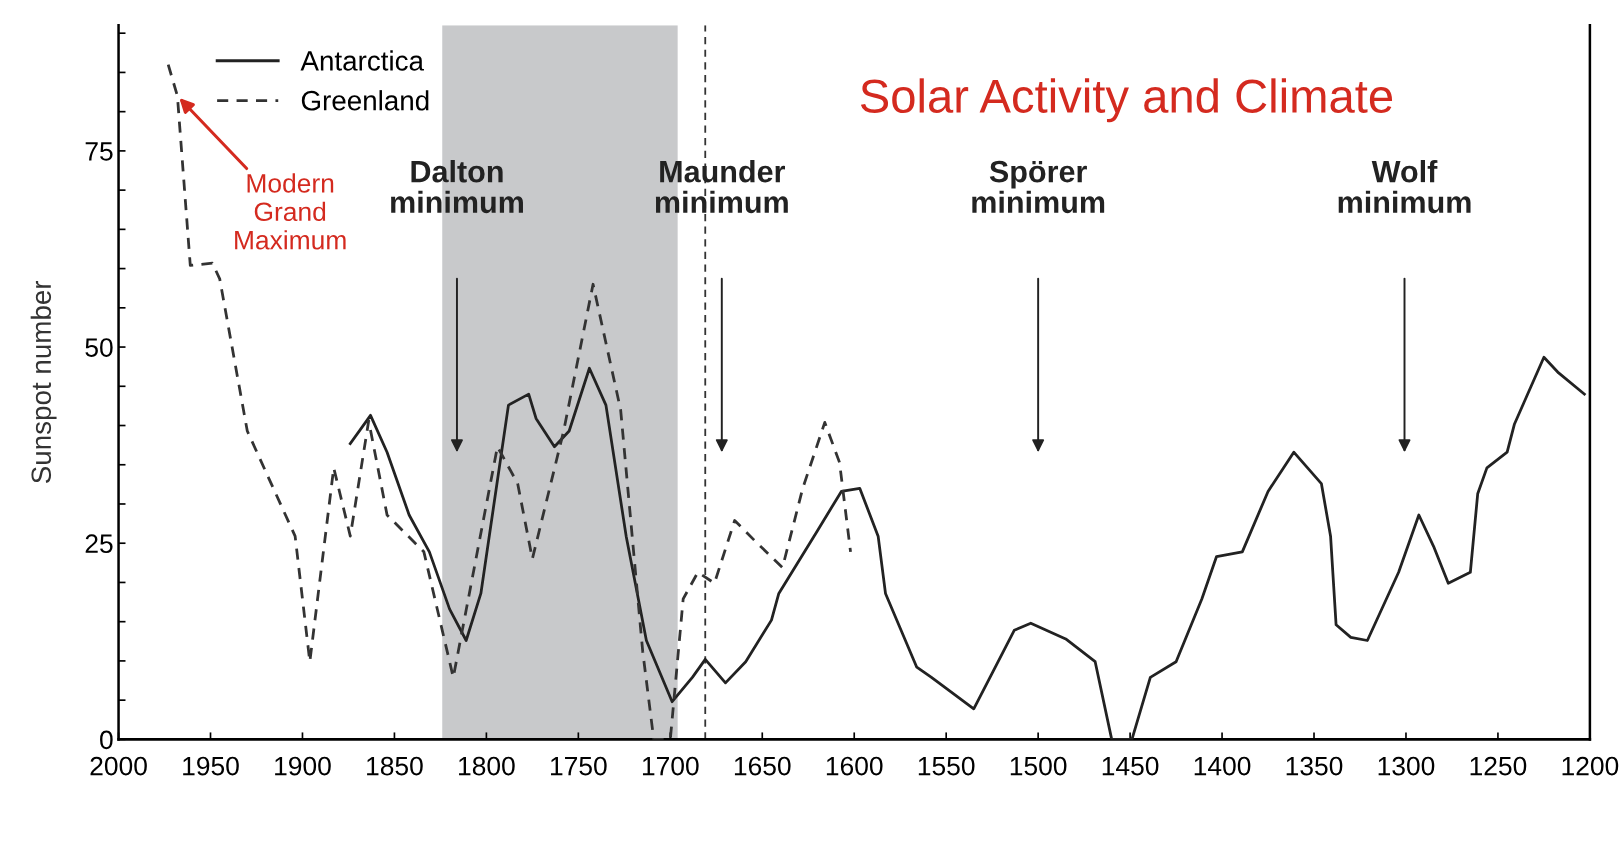 Image resolution: width=1624 pixels, height=845 pixels. What do you see at coordinates (1222, 766) in the screenshot?
I see `x-tick-label: 1400` at bounding box center [1222, 766].